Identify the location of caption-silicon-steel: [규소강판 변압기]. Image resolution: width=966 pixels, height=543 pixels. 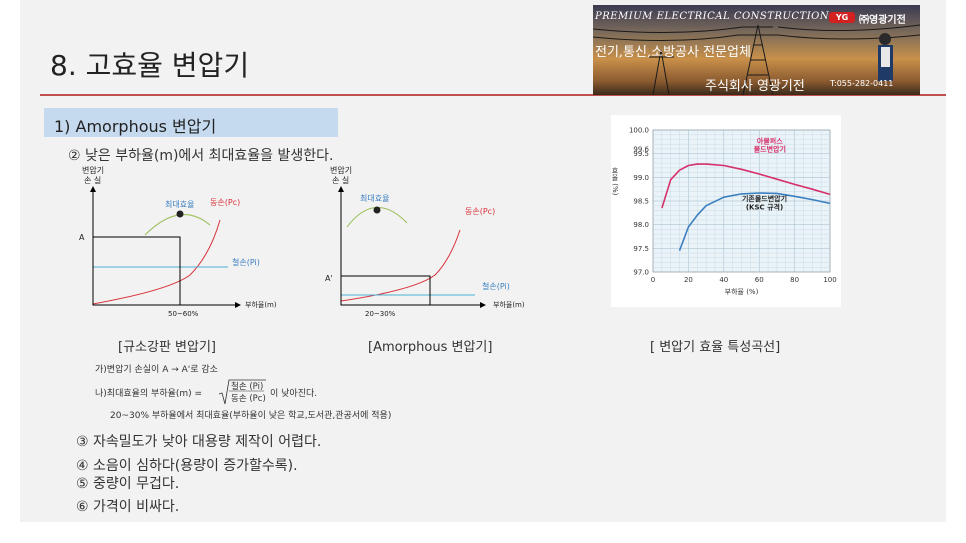
(167, 347).